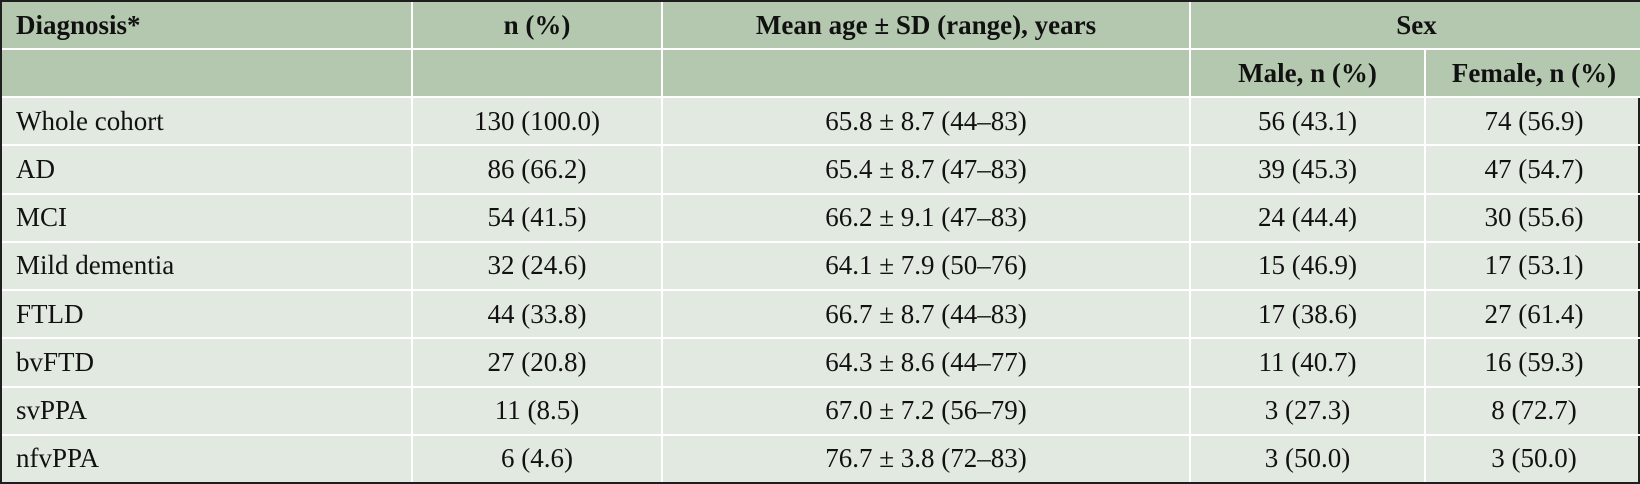 The width and height of the screenshot is (1640, 484). Describe the element at coordinates (1532, 411) in the screenshot. I see `cell-female: 8 (72.7)` at that location.